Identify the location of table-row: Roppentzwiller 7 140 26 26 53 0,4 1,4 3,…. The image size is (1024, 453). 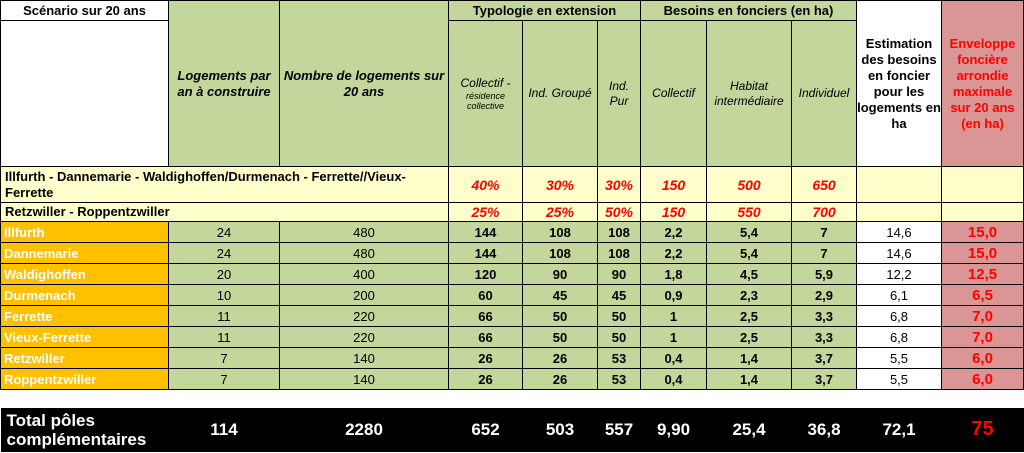
(512, 379).